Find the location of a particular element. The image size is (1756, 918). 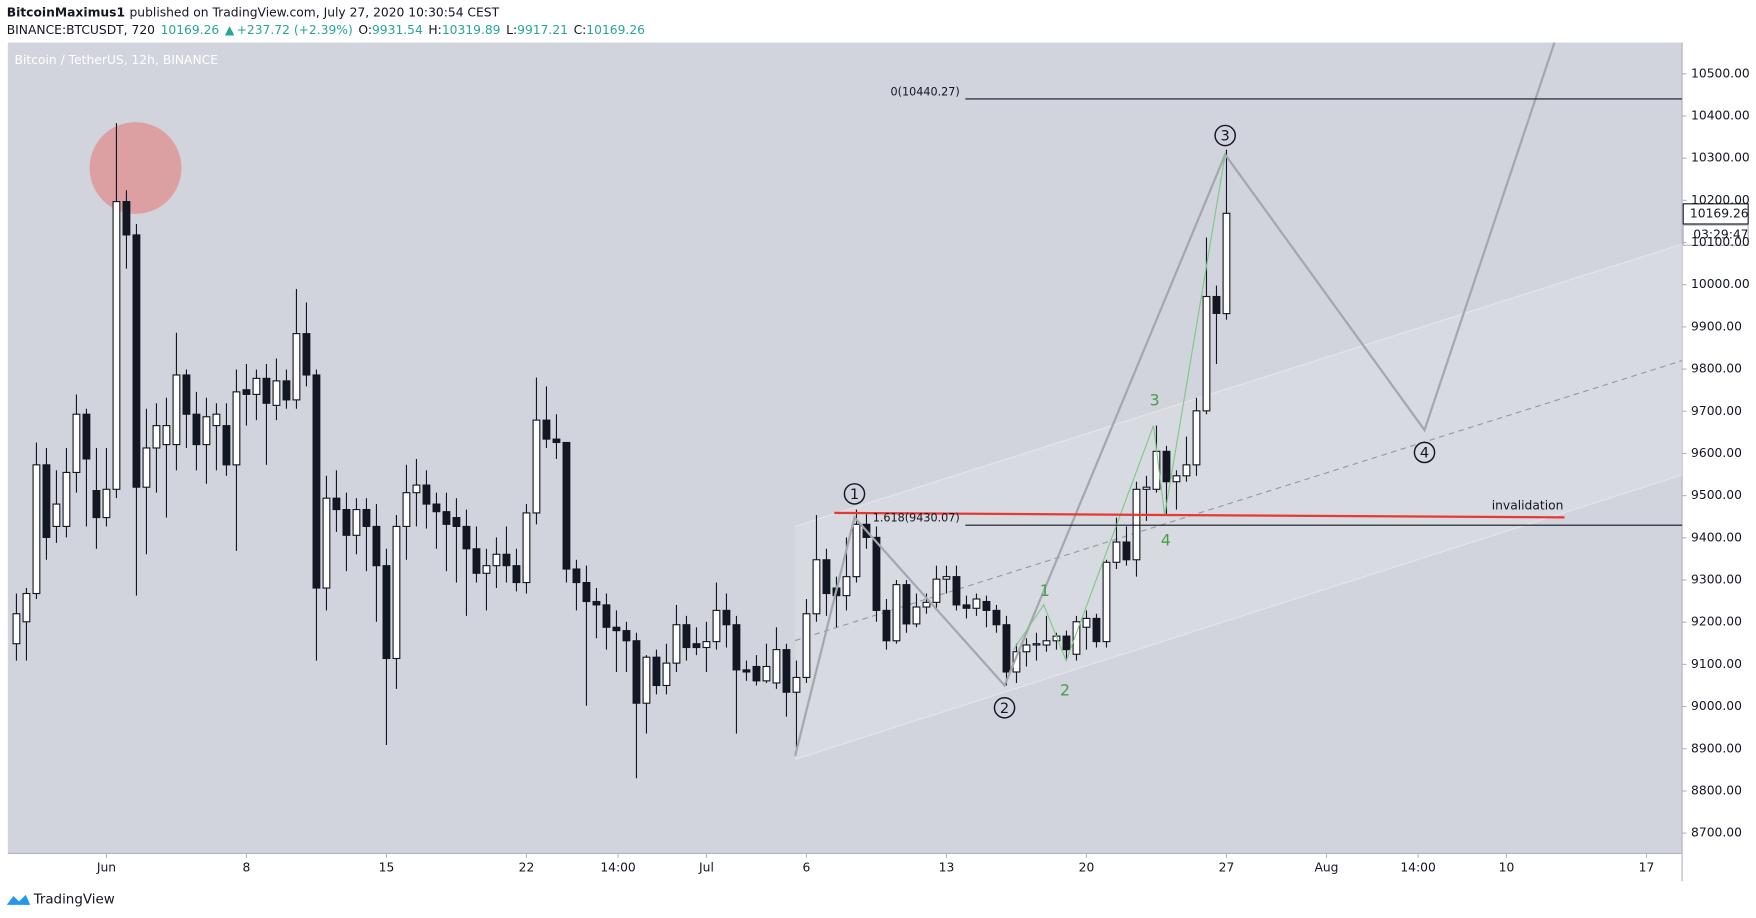

subwave-label: 3 is located at coordinates (1155, 399).